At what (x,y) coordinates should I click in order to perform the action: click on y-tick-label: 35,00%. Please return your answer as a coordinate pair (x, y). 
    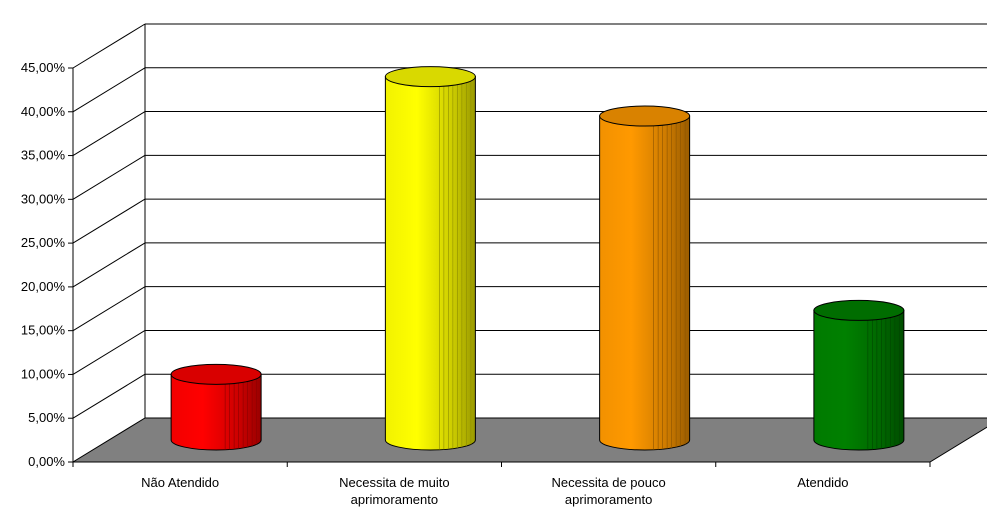
    Looking at the image, I should click on (43, 155).